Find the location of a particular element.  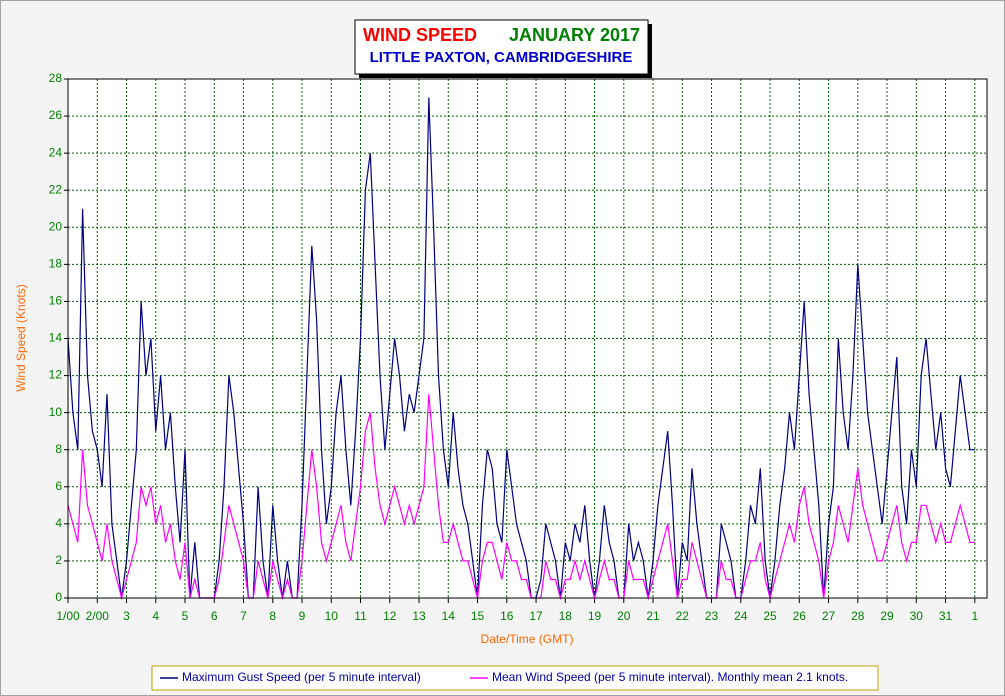

x-tick-label: 7 is located at coordinates (243, 616).